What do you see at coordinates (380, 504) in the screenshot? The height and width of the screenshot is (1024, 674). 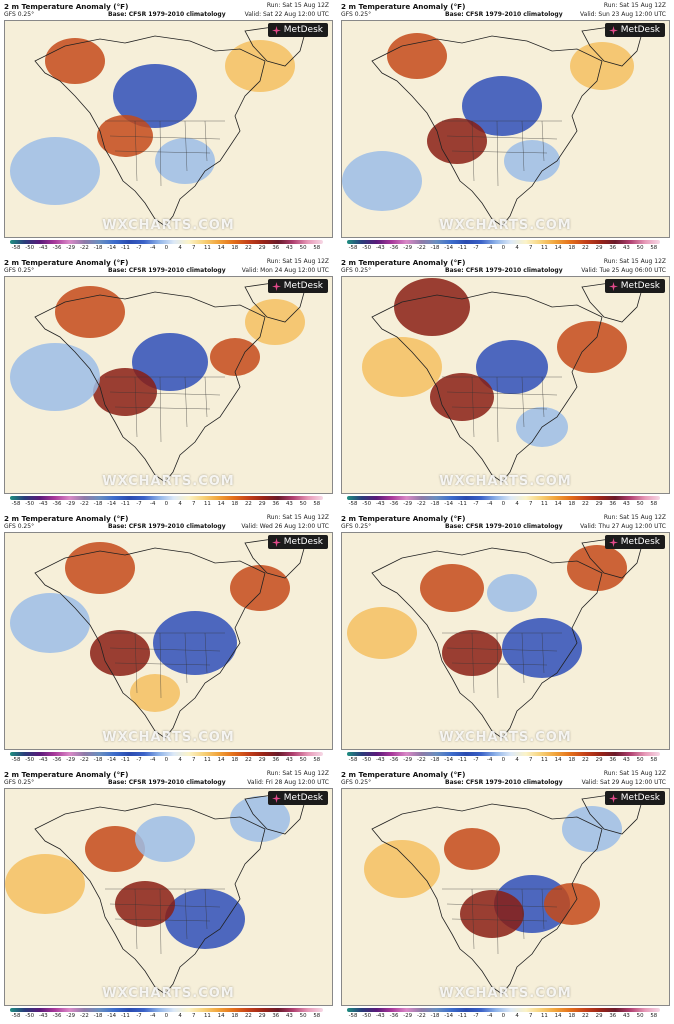 I see `scale-tick-label: -43` at bounding box center [380, 504].